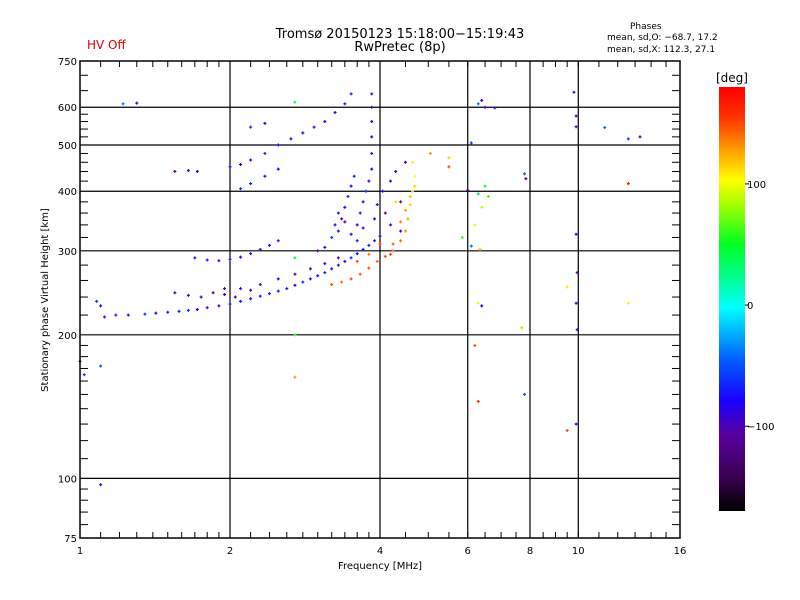 The width and height of the screenshot is (800, 600). Describe the element at coordinates (732, 299) in the screenshot. I see `colorbar` at that location.